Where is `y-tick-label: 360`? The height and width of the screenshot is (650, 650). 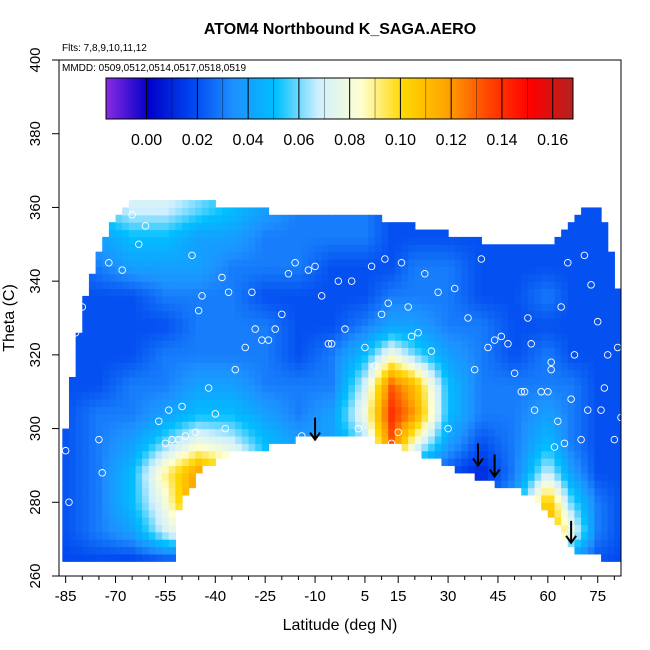 y-tick-label: 360 is located at coordinates (35, 207).